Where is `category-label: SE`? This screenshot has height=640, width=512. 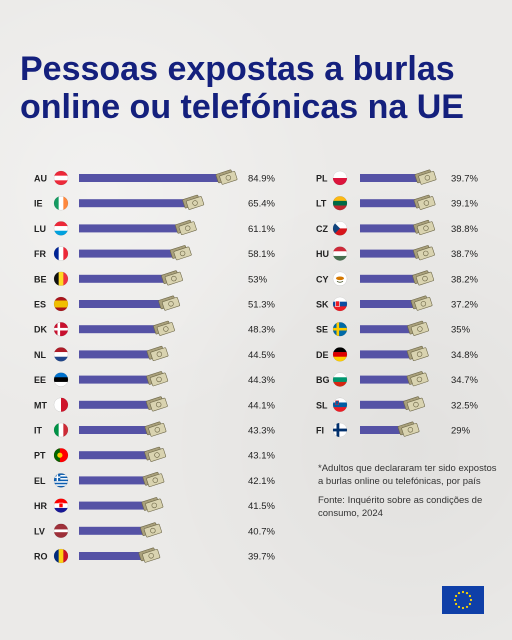 category-label: SE is located at coordinates (322, 330).